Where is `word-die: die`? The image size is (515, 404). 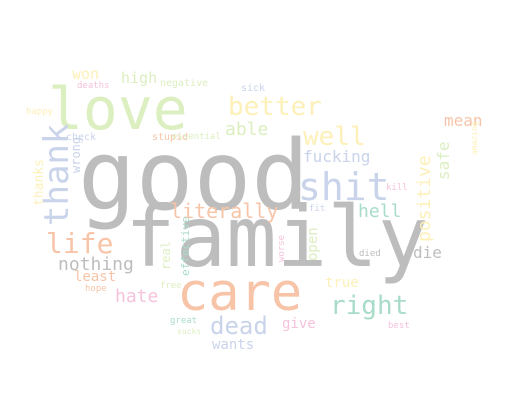 word-die: die is located at coordinates (427, 252).